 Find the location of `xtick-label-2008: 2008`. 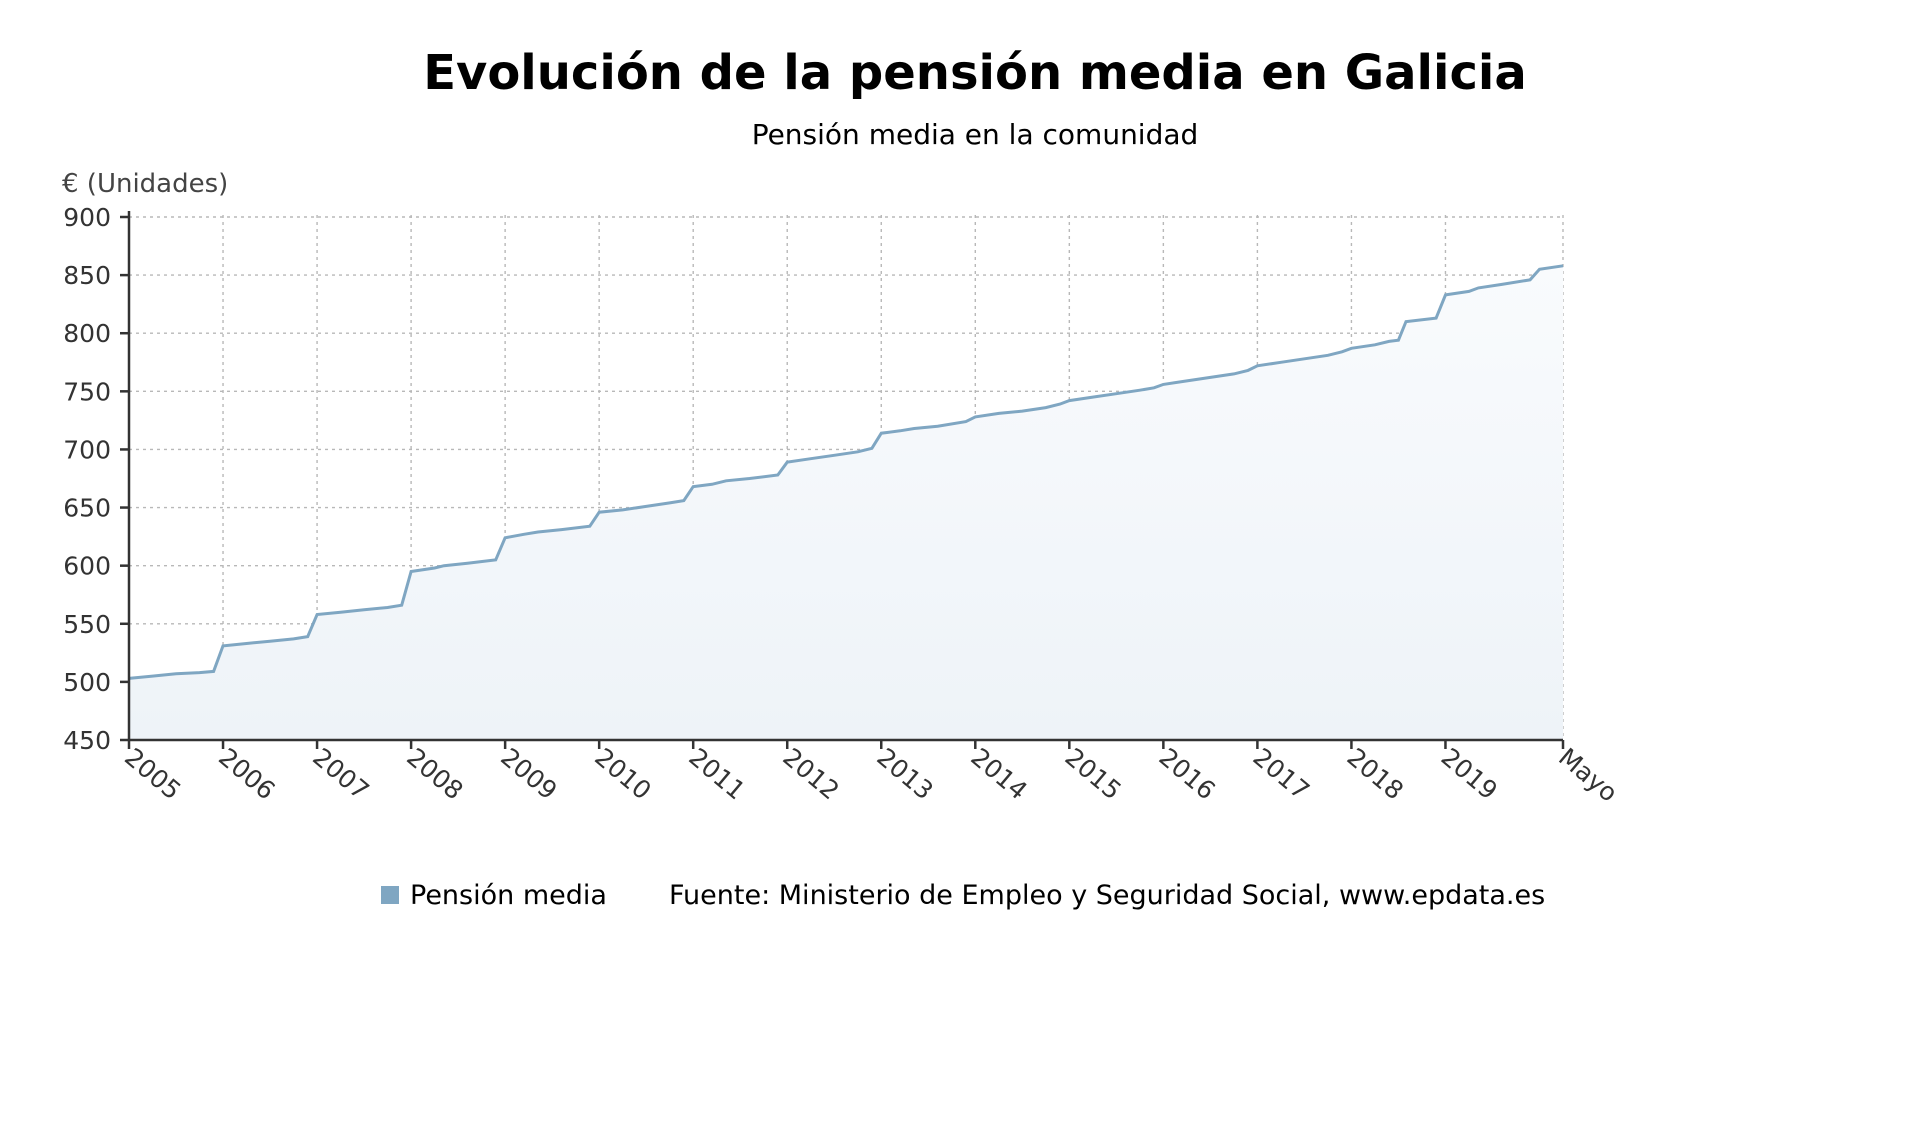

xtick-label-2008: 2008 is located at coordinates (434, 773).